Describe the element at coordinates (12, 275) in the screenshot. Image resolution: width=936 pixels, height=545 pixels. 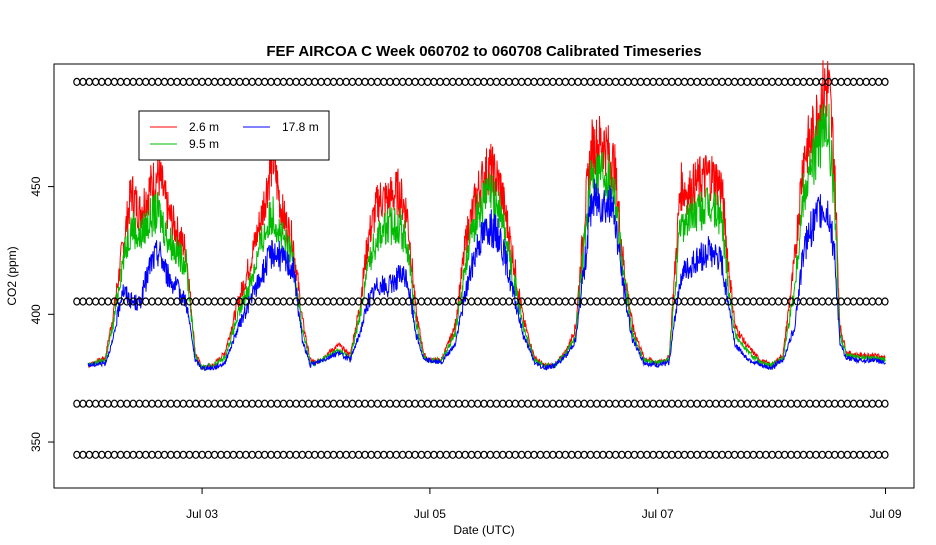
I see `y-axis-label: CO2 (ppm)` at that location.